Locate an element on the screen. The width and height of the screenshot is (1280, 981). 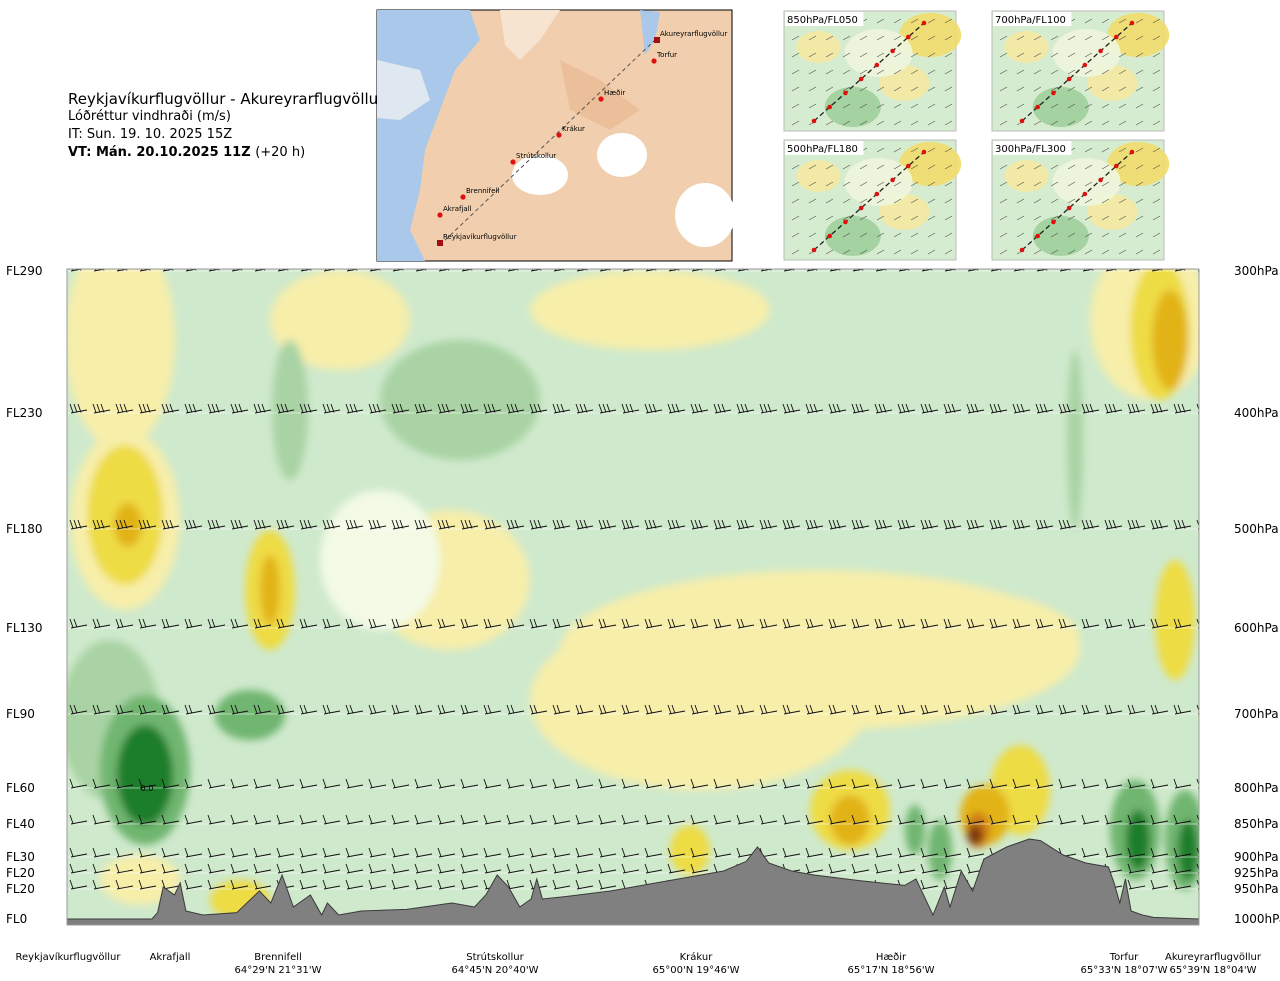
map-station-label: Reykjavíkurflugvöllur is located at coordinates (480, 237).